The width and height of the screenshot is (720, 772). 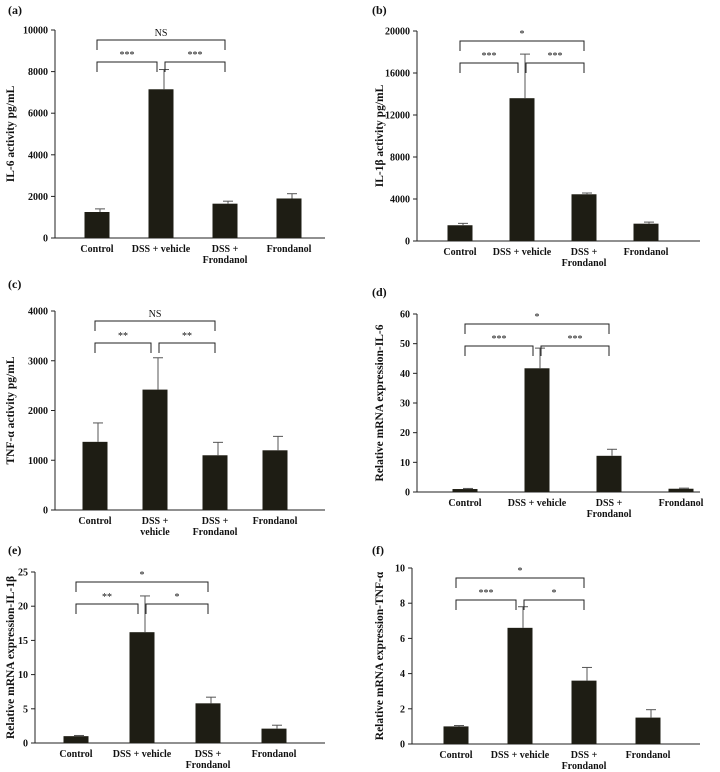 What do you see at coordinates (14, 550) in the screenshot?
I see `panel-label: (e)` at bounding box center [14, 550].